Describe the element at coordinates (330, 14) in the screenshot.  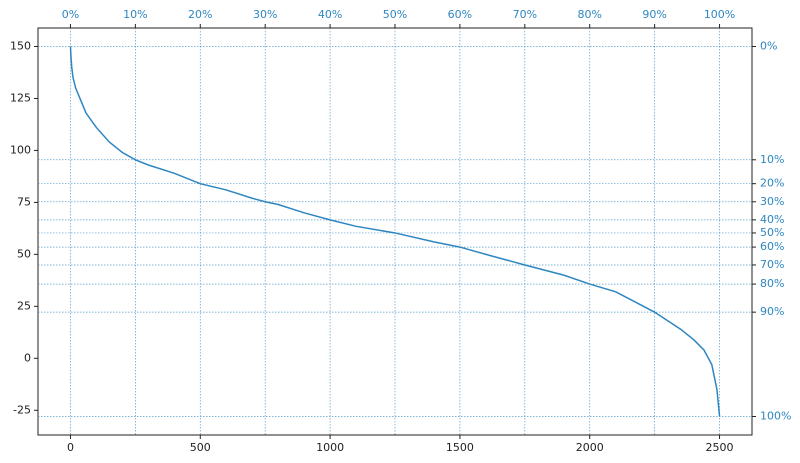
I see `x2-tick-label: 40%` at that location.